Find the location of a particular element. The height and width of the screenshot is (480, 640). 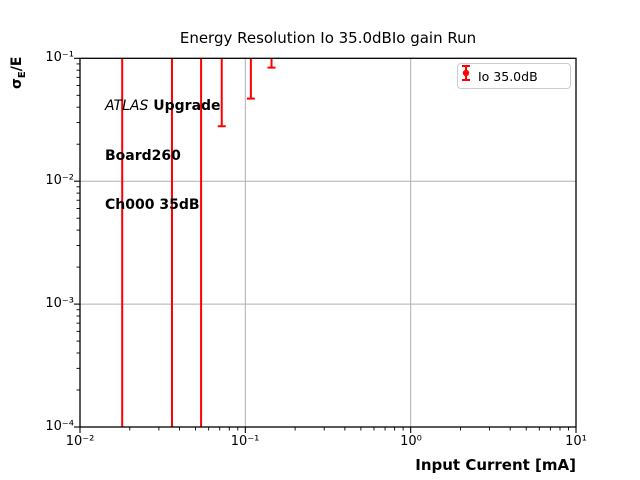

y-tick-label: 10⁻³ is located at coordinates (59, 303).